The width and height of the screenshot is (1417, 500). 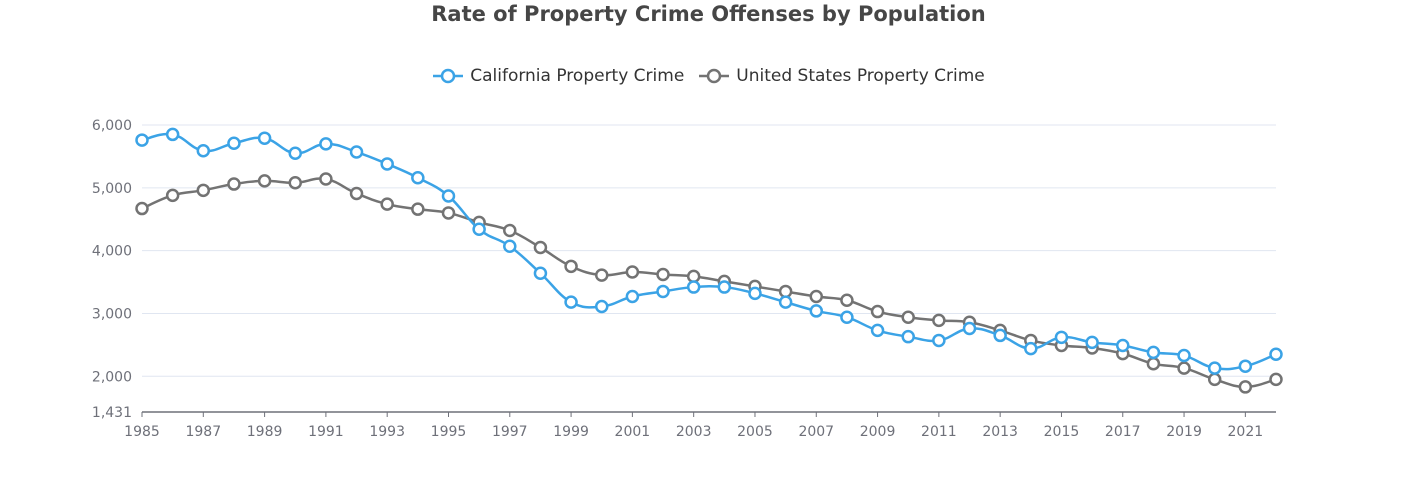 What do you see at coordinates (540, 273) in the screenshot?
I see `data-point-california-1998` at bounding box center [540, 273].